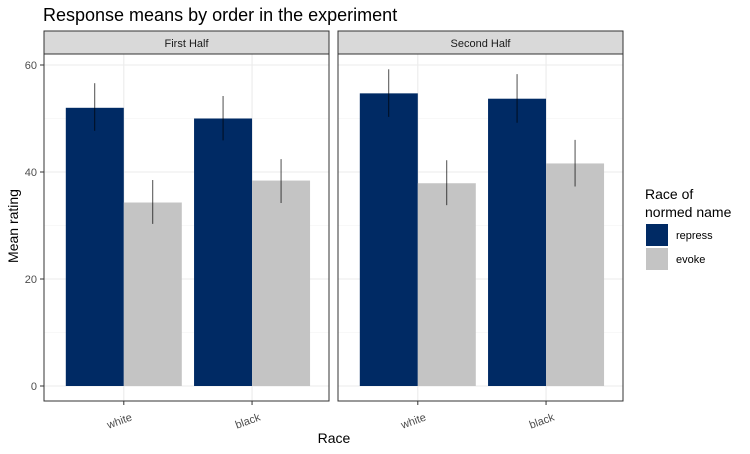 The image size is (750, 454). Describe the element at coordinates (688, 212) in the screenshot. I see `legend-title: normed name` at that location.